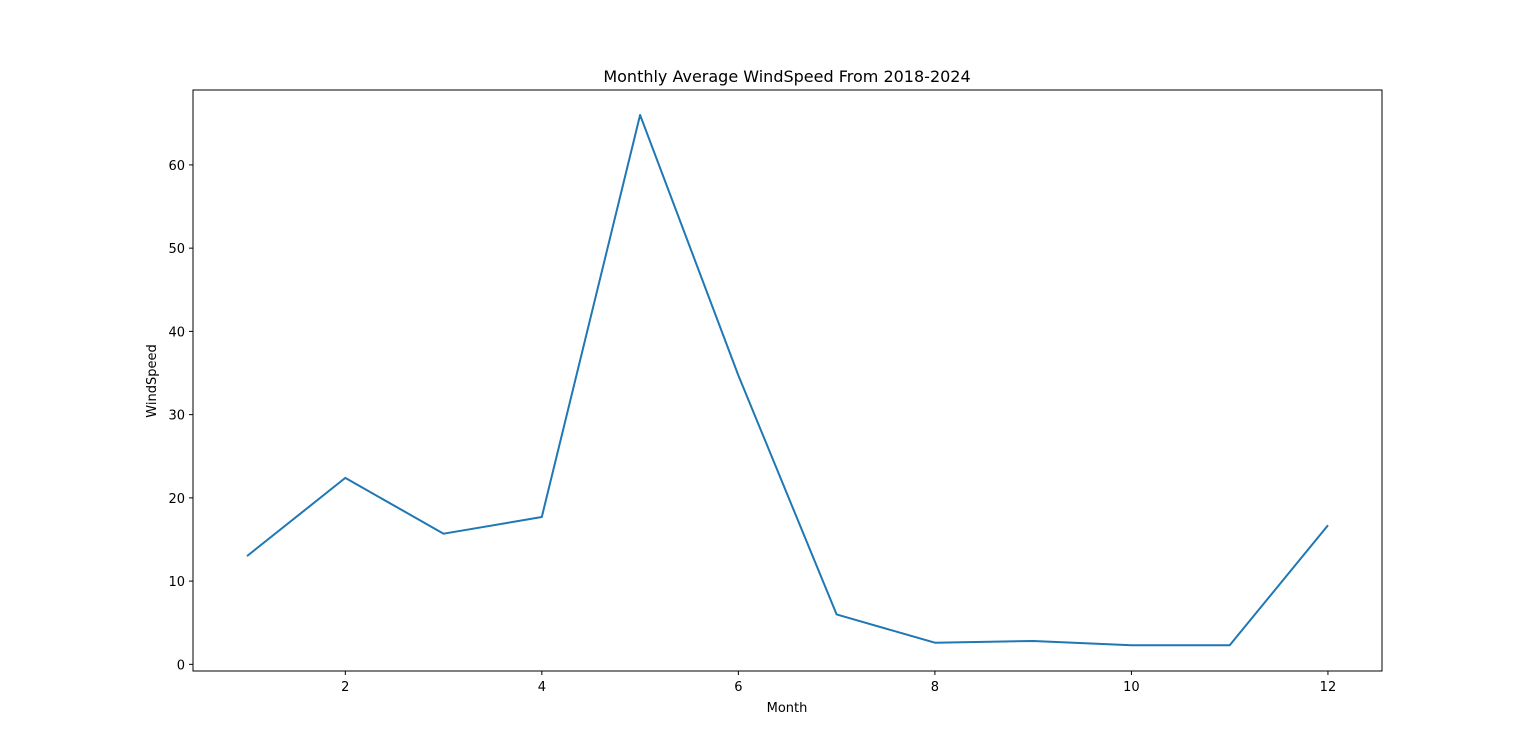  I want to click on y-tick-label: 30, so click(176, 416).